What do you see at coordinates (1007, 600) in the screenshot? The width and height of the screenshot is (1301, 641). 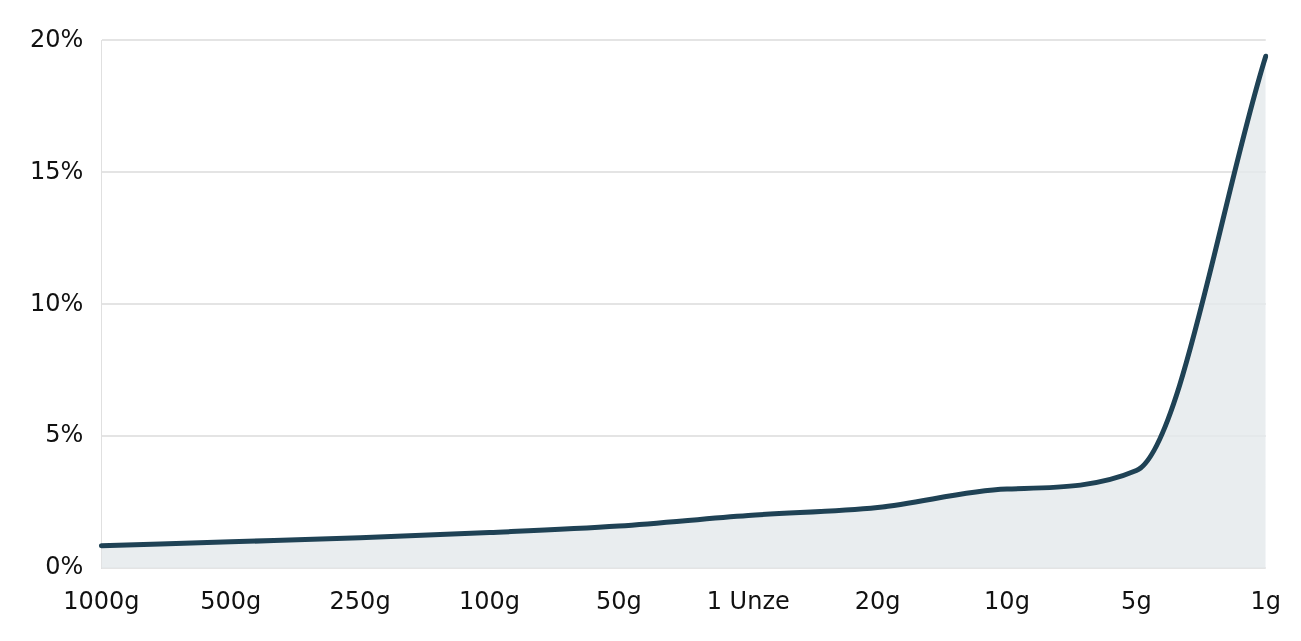 I see `x-tick-label: 10g` at bounding box center [1007, 600].